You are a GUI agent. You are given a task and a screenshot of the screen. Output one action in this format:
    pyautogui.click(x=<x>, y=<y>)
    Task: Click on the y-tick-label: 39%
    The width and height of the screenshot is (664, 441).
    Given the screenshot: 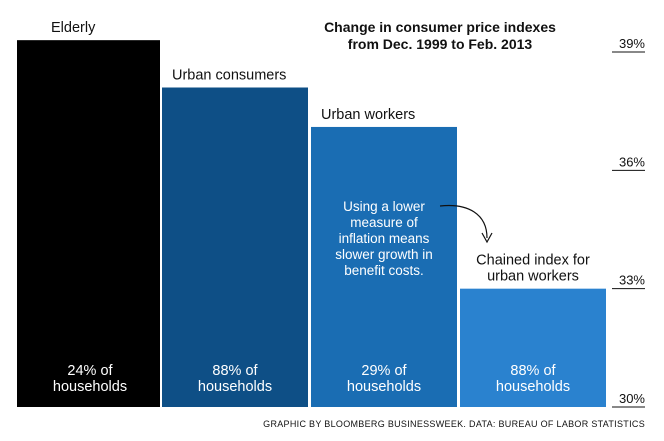 What is the action you would take?
    pyautogui.click(x=632, y=43)
    